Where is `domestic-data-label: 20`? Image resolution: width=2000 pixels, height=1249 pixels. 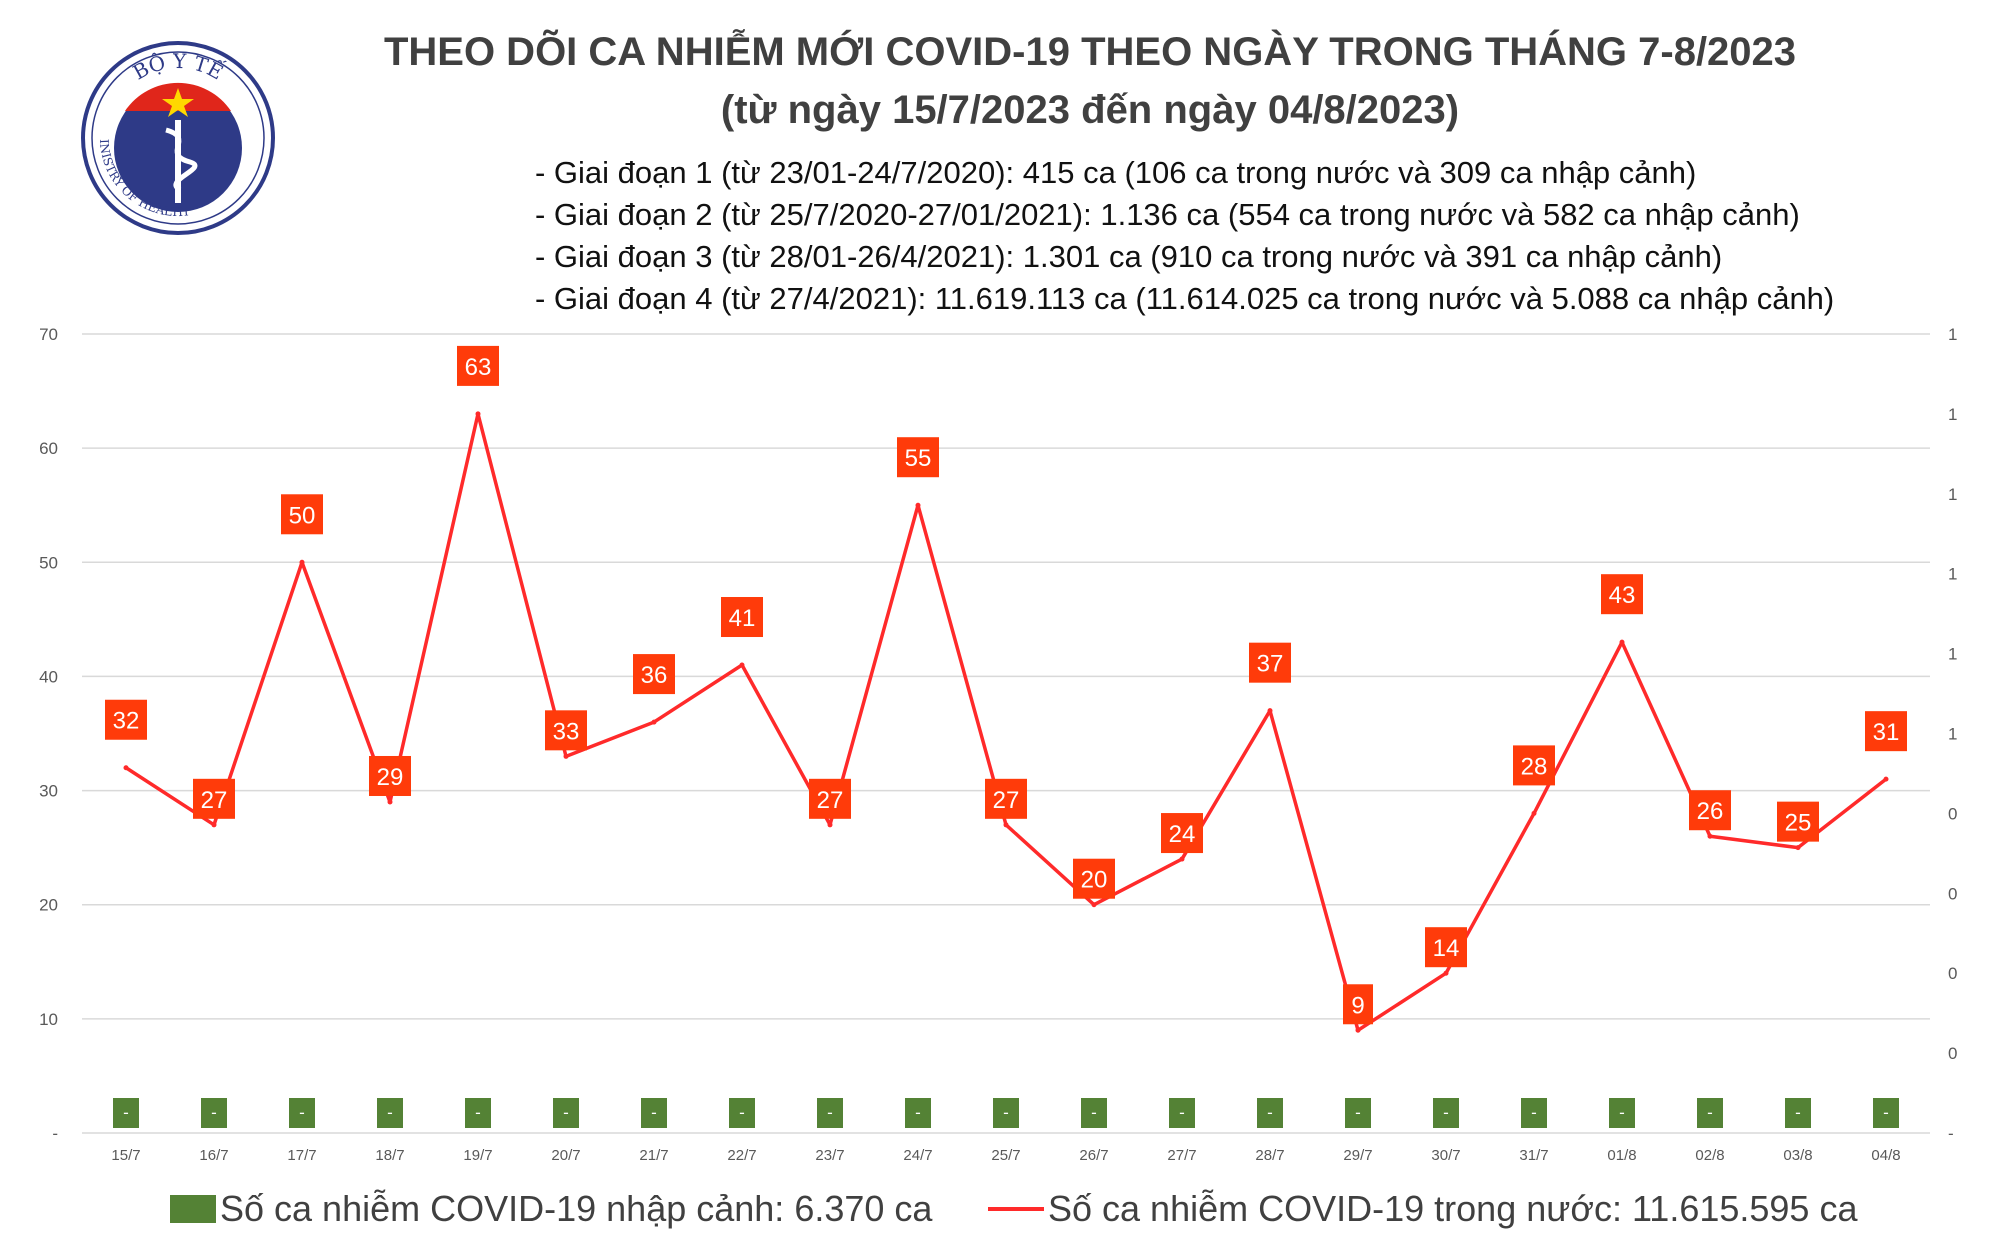
domestic-data-label: 20 is located at coordinates (1094, 880).